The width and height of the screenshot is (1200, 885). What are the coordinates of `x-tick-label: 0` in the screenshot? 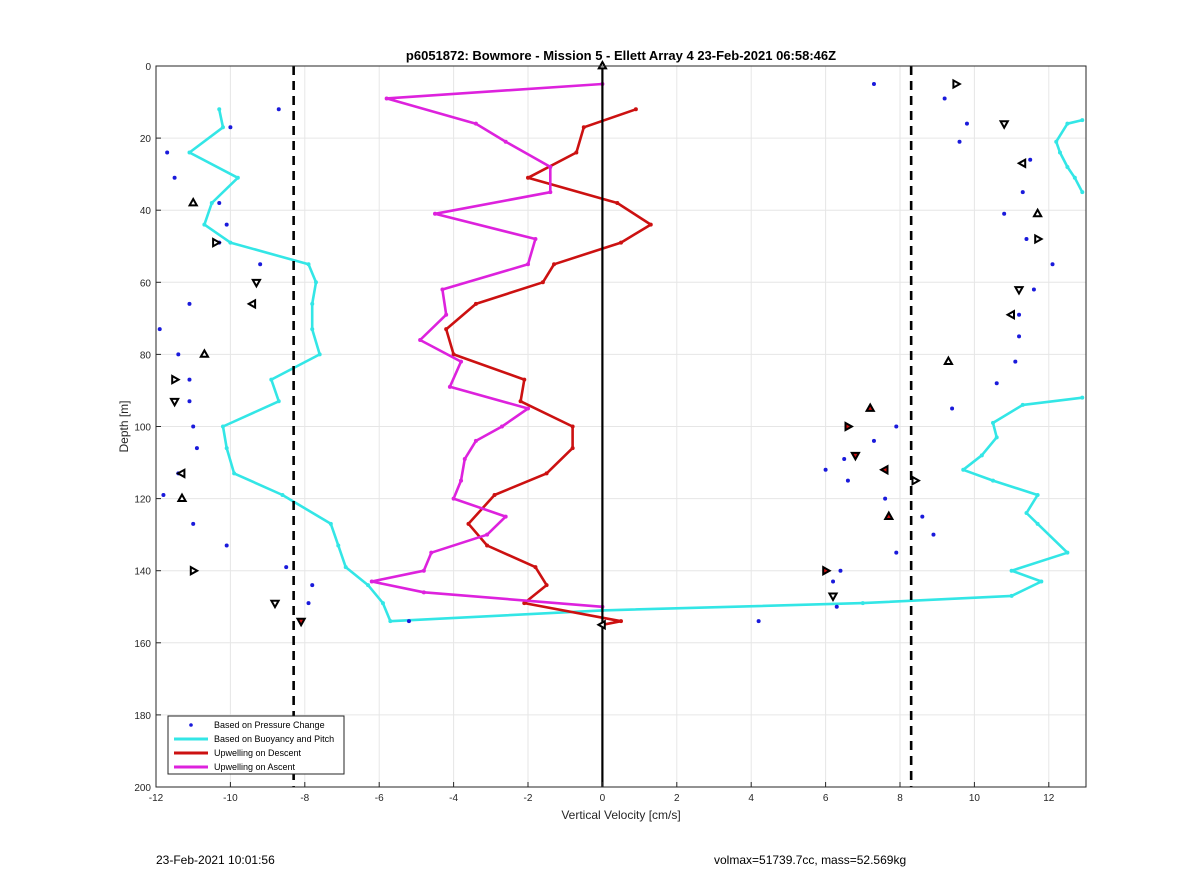 It's located at (603, 798).